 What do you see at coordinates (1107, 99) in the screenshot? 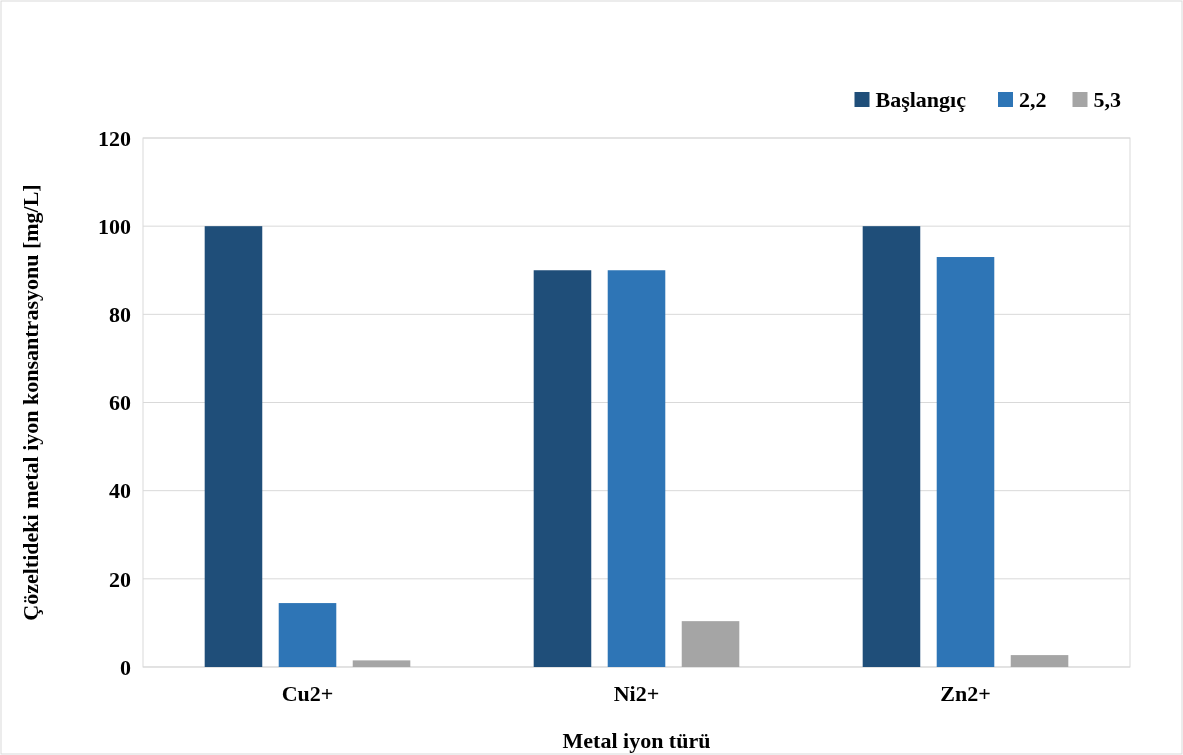
I see `legend-label: 5,3` at bounding box center [1107, 99].